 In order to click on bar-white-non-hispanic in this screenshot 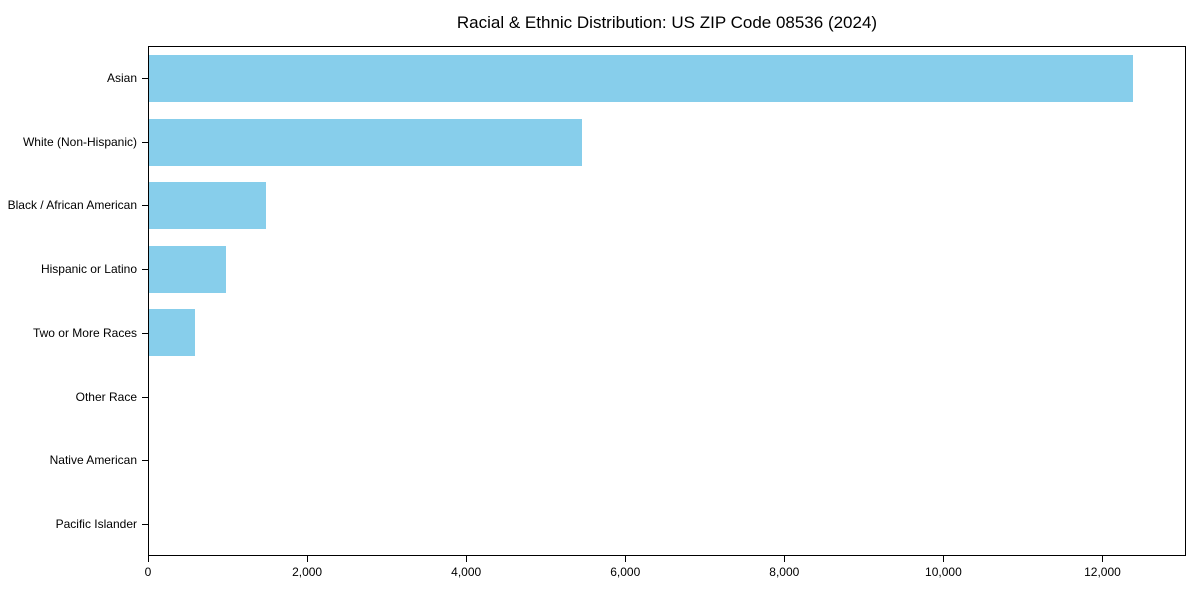, I will do `click(365, 142)`.